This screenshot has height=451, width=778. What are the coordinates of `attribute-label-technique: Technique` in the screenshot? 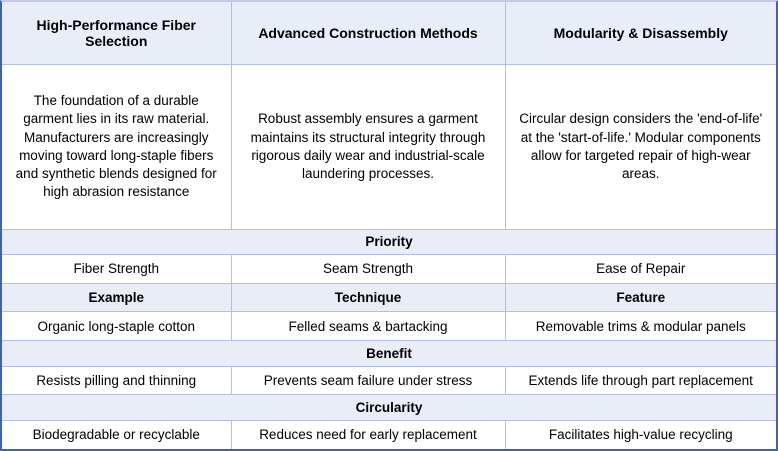 It's located at (368, 297).